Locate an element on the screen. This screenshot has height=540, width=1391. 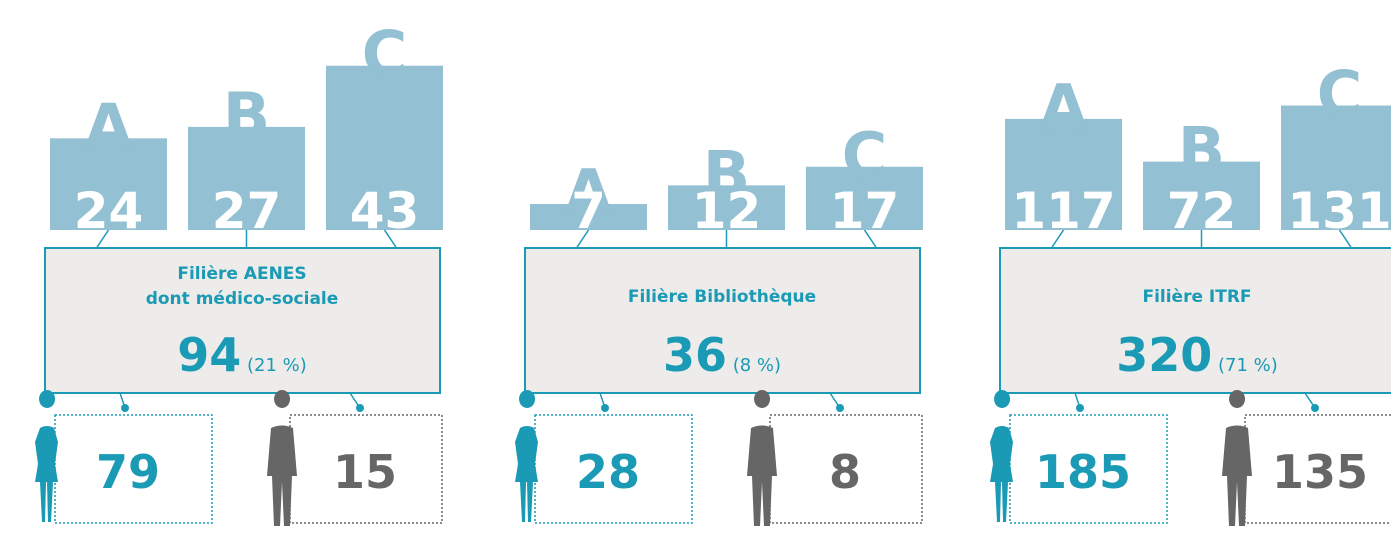
filiere-title: Filière AENES is located at coordinates (241, 274).